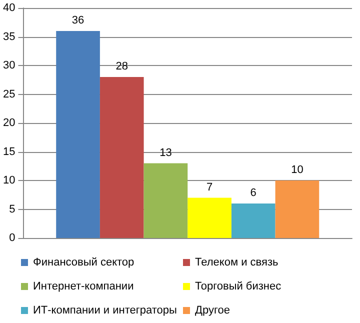  What do you see at coordinates (9, 36) in the screenshot?
I see `y-tick-label: 35` at bounding box center [9, 36].